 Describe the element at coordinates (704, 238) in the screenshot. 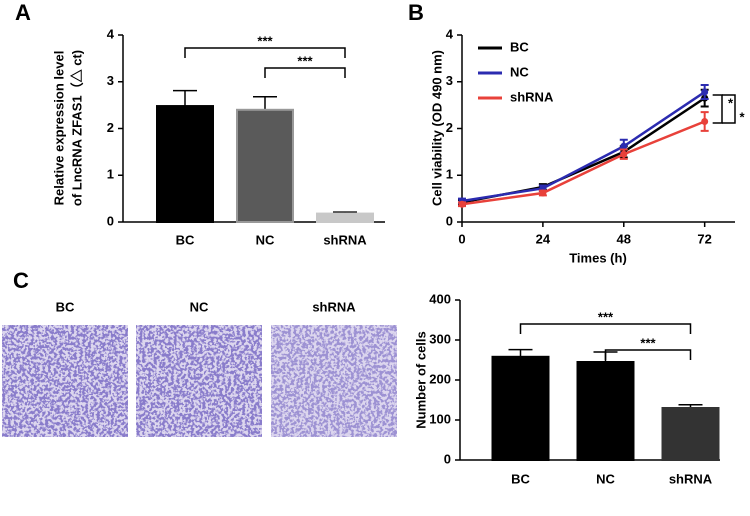

I see `x-tick-label: 72` at that location.